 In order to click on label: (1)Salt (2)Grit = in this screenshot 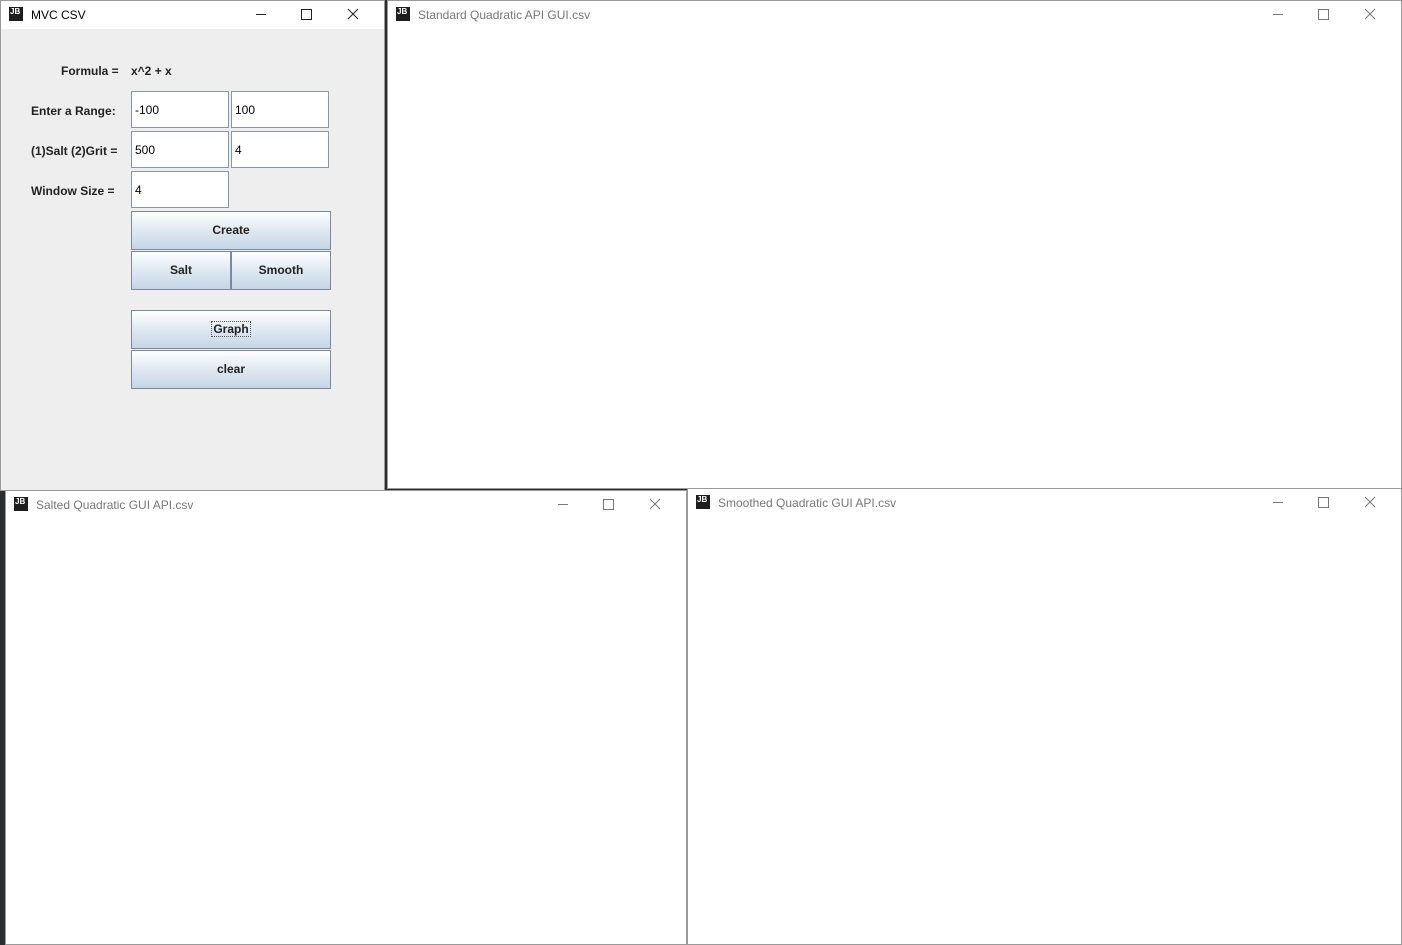, I will do `click(74, 151)`.